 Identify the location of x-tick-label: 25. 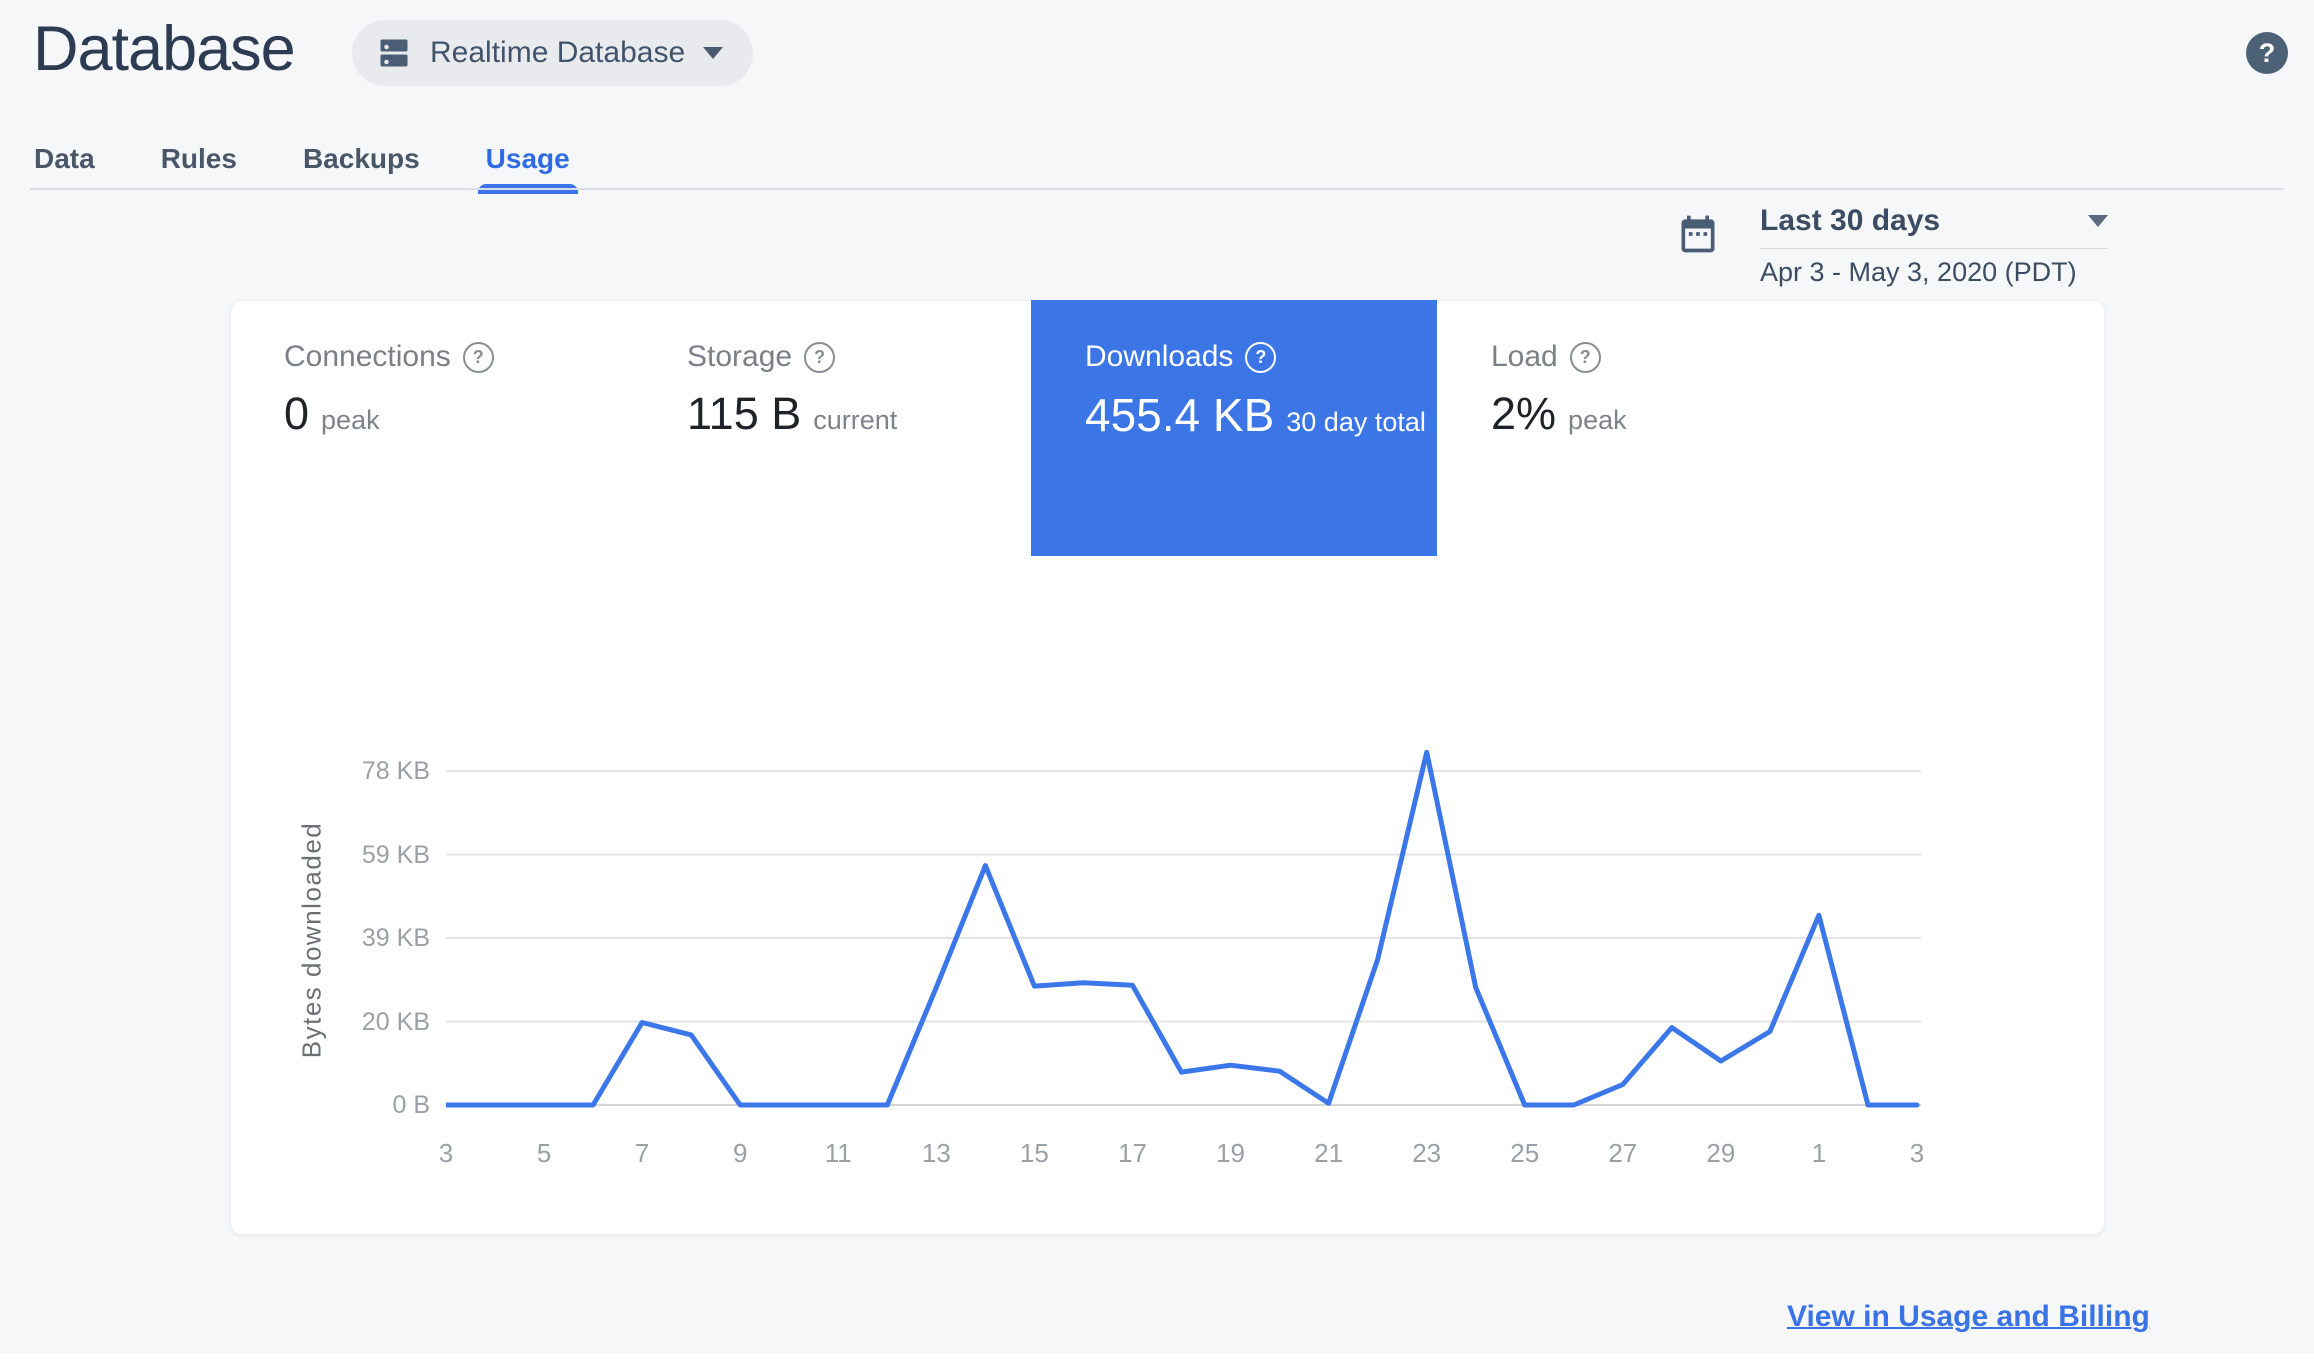
(1525, 1153).